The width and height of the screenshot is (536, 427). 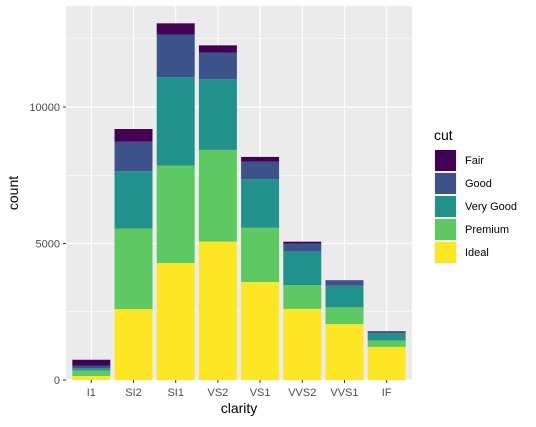 What do you see at coordinates (491, 207) in the screenshot?
I see `legend-label: Very Good` at bounding box center [491, 207].